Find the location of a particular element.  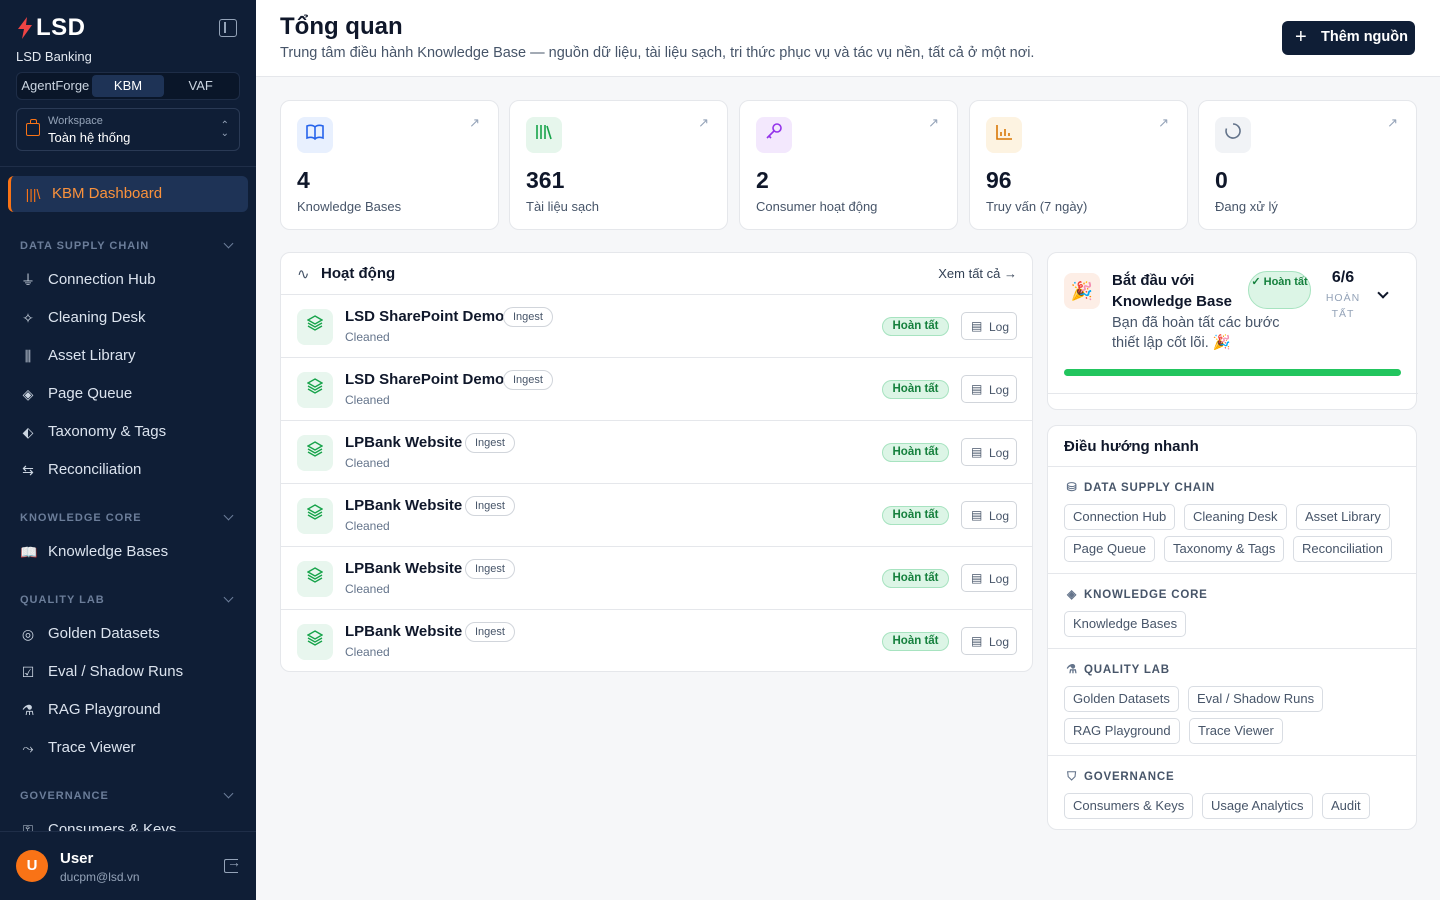

quick-nav-chip: Trace Viewer is located at coordinates (1236, 731).